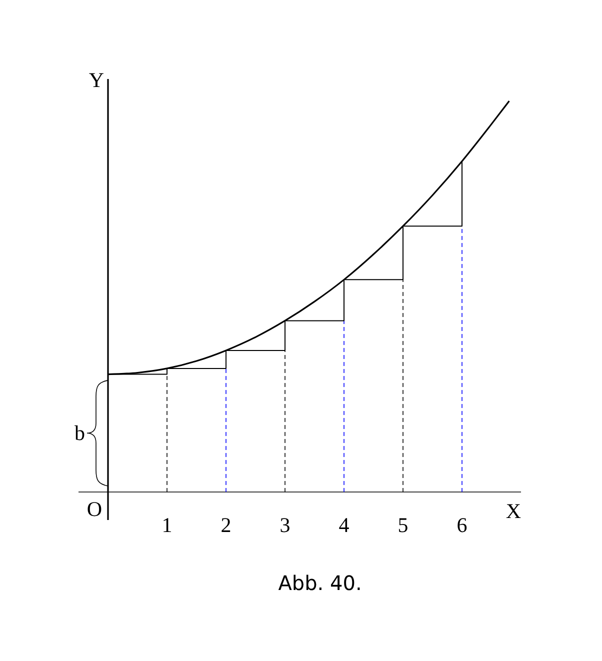 The width and height of the screenshot is (602, 661). What do you see at coordinates (513, 511) in the screenshot?
I see `x-axis-title: X` at bounding box center [513, 511].